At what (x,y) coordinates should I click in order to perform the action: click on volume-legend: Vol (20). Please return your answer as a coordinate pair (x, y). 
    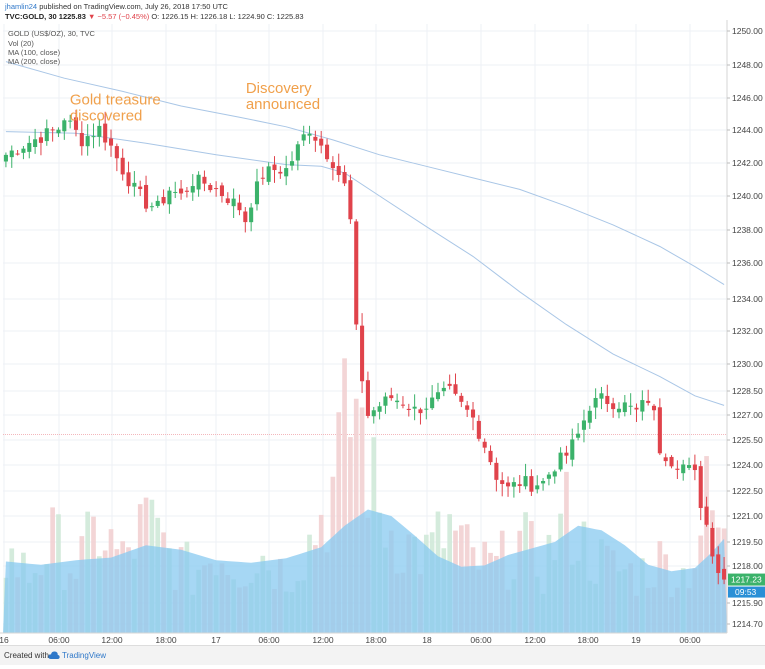
    Looking at the image, I should click on (21, 43).